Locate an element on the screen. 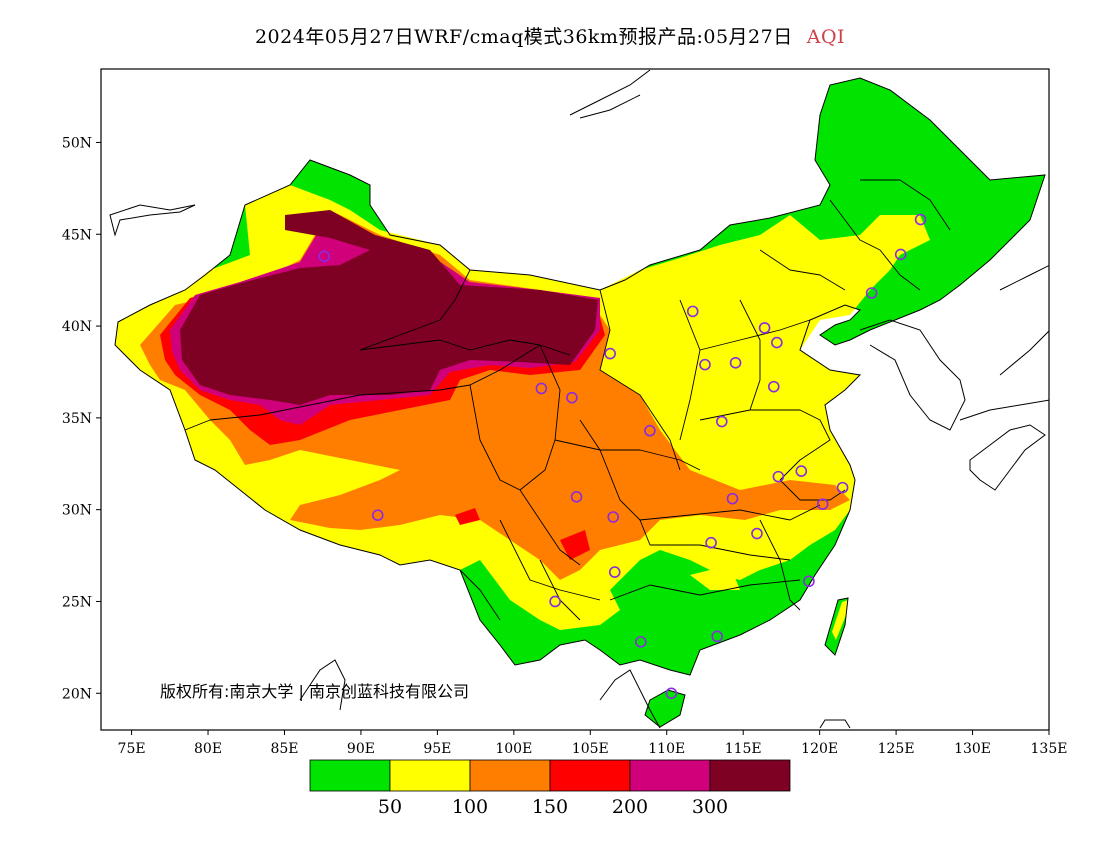  map-title: 2024年05月27日WRF/cmaq模式36km预报产品:05月27日 AQI is located at coordinates (550, 35).